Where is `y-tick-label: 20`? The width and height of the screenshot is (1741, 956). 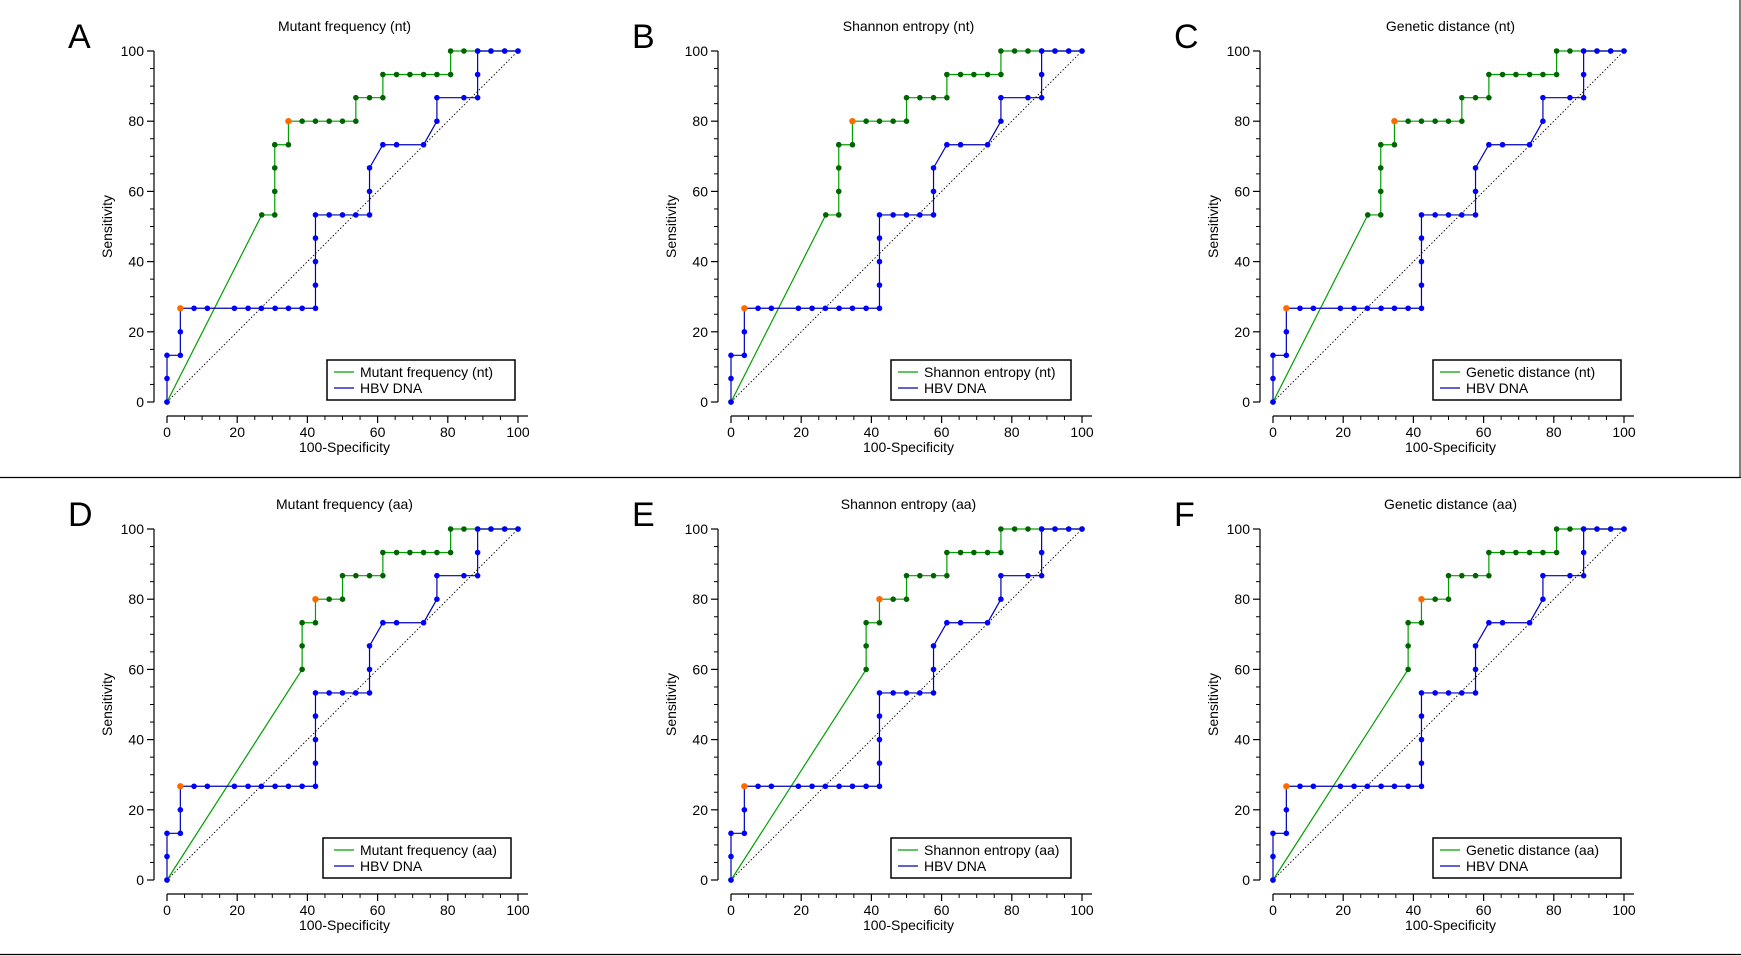 y-tick-label: 20 is located at coordinates (136, 332).